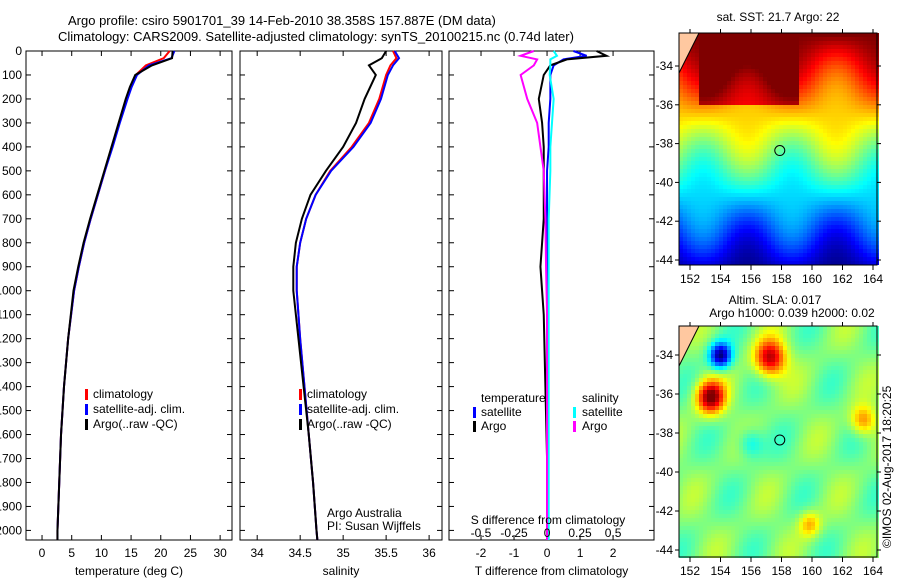  I want to click on x-tick-label: -1, so click(514, 553).